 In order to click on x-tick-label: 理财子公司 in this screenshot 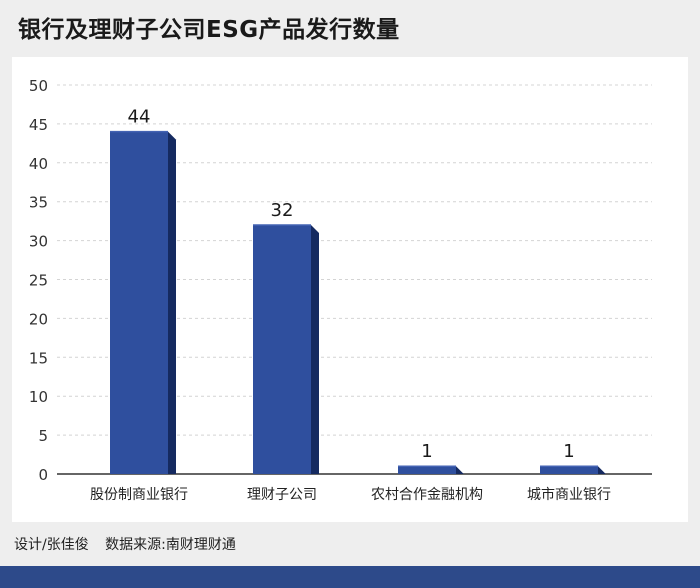, I will do `click(282, 495)`.